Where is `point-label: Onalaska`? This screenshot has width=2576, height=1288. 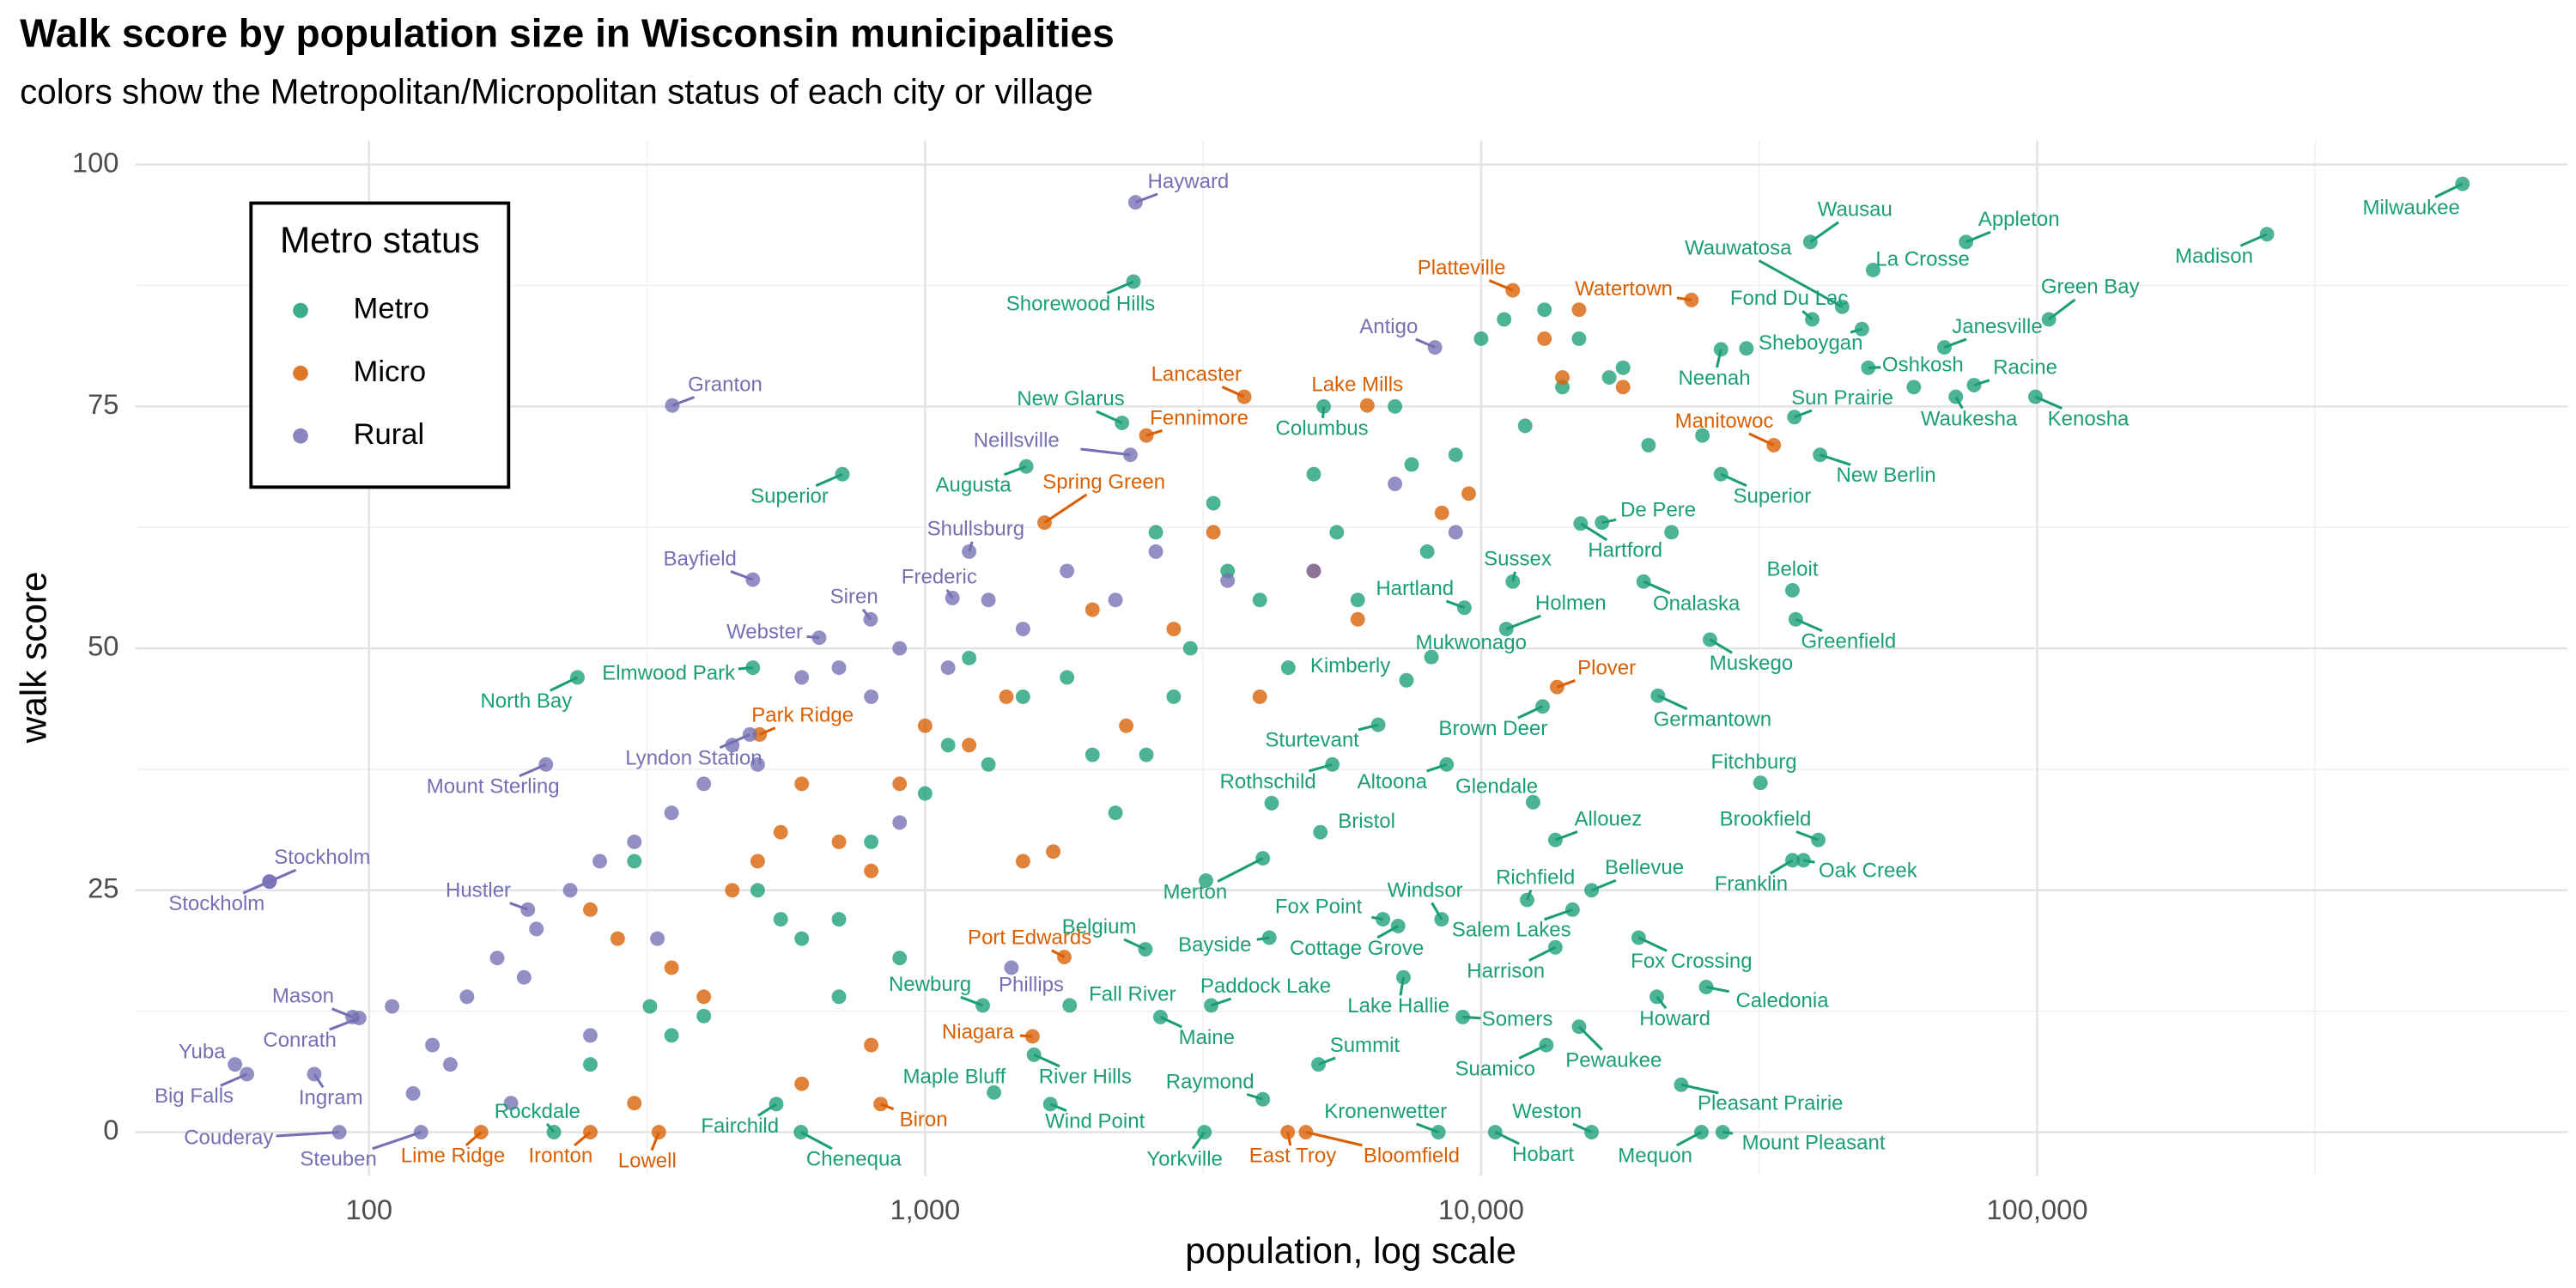
point-label: Onalaska is located at coordinates (1697, 604).